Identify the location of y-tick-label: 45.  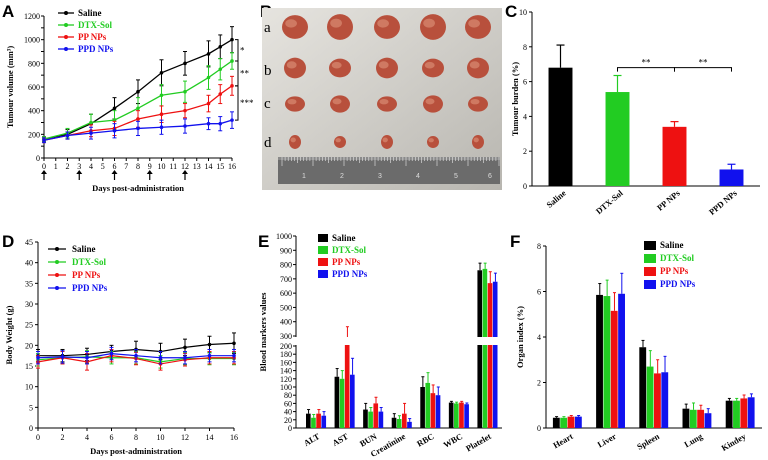
(29, 242).